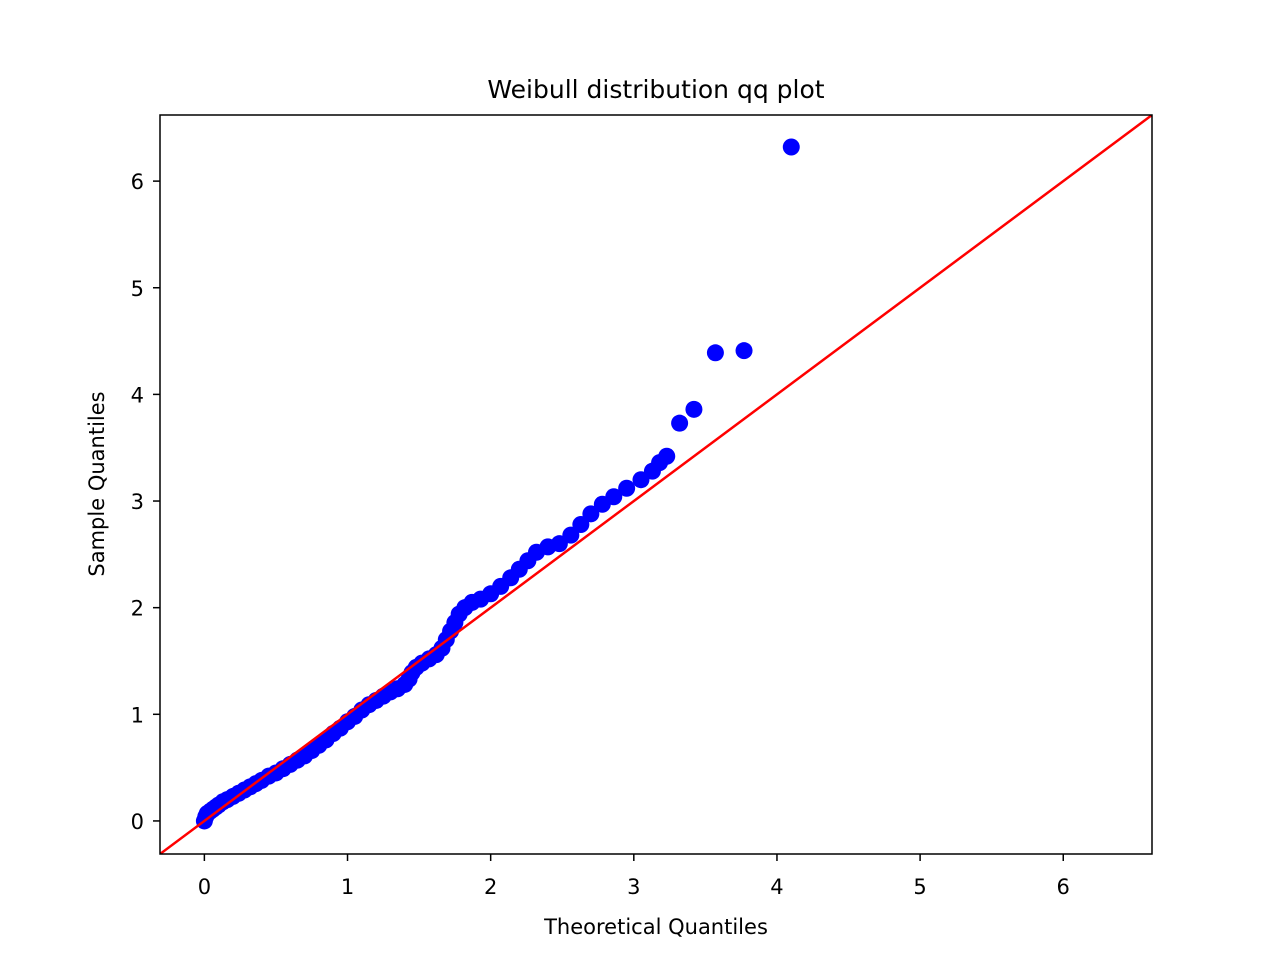  I want to click on x-axis-label: Theoretical Quantiles, so click(655, 927).